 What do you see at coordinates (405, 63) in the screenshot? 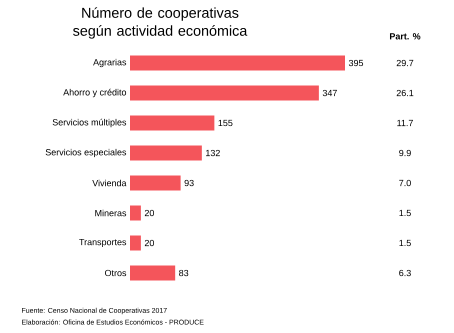
I see `text: 29.7` at bounding box center [405, 63].